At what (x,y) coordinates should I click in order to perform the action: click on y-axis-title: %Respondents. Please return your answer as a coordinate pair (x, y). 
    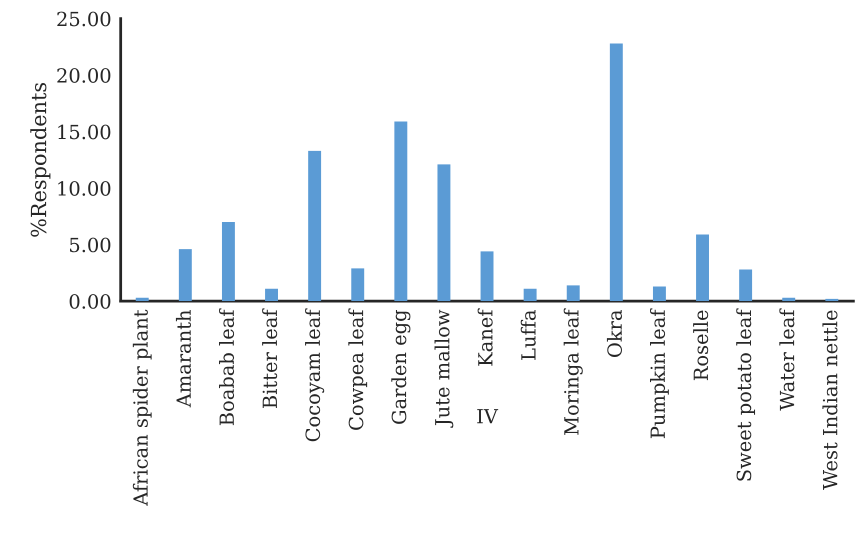
    Looking at the image, I should click on (40, 160).